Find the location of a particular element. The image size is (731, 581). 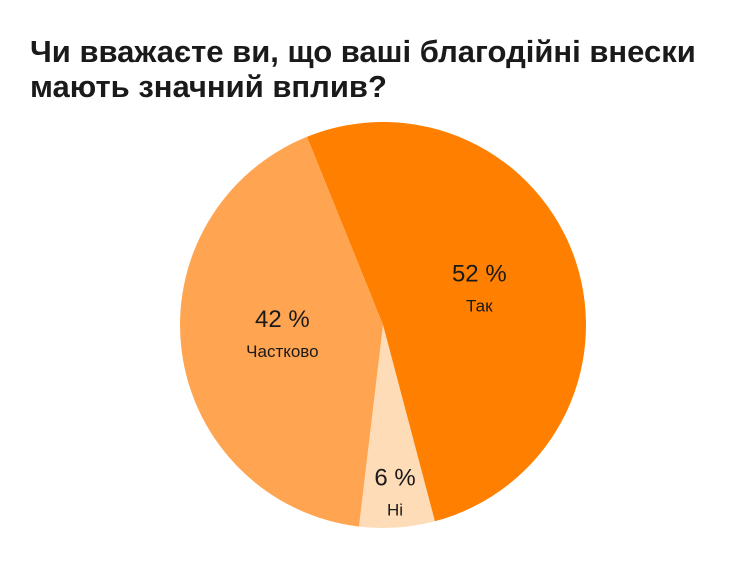

slice-category-label: Частково is located at coordinates (282, 351).